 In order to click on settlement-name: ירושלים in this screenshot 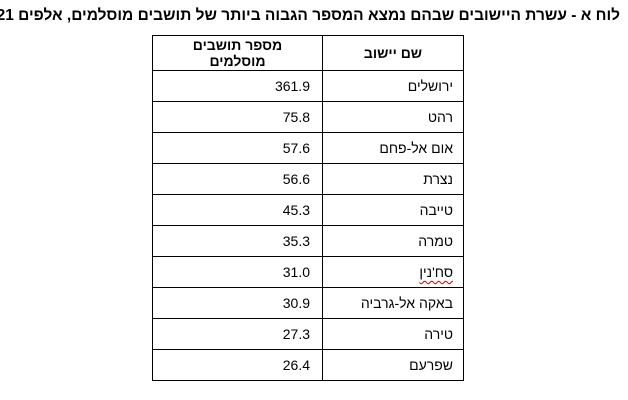, I will do `click(430, 86)`.